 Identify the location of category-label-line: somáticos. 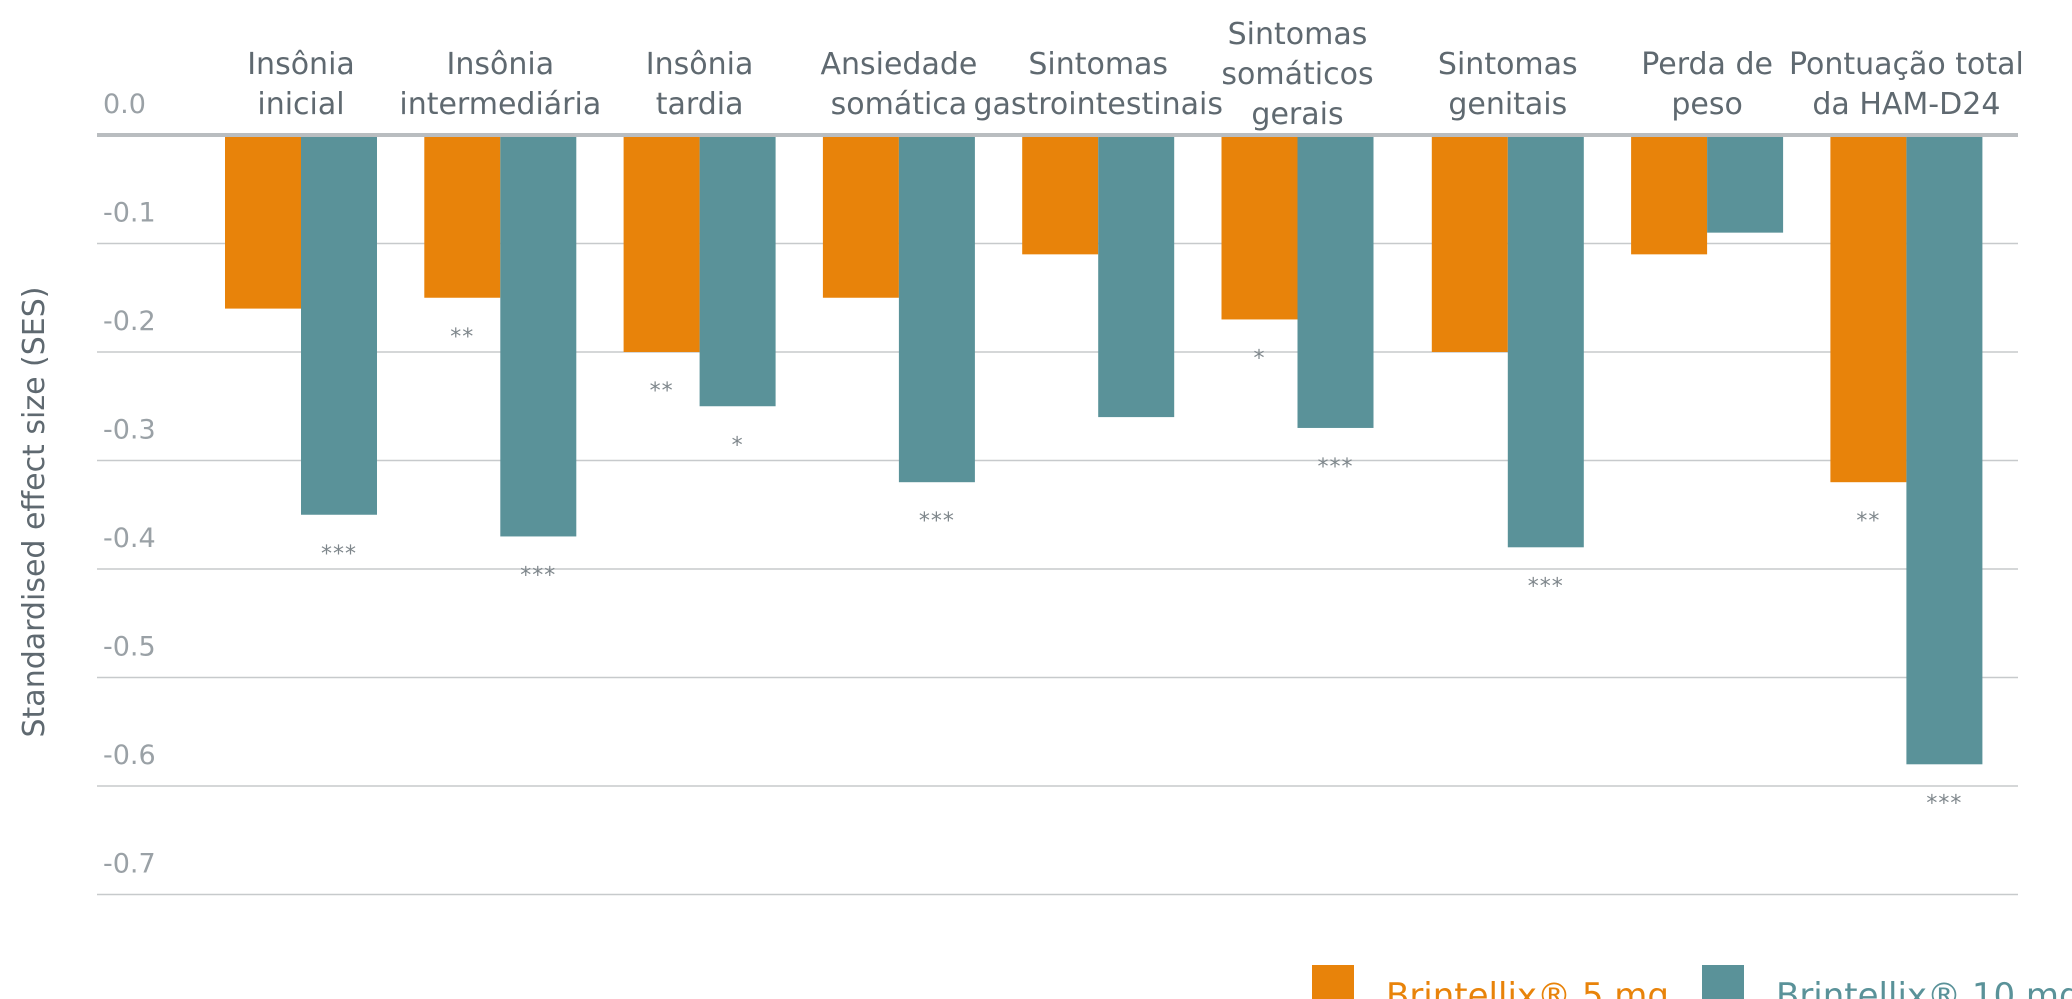
(1297, 74).